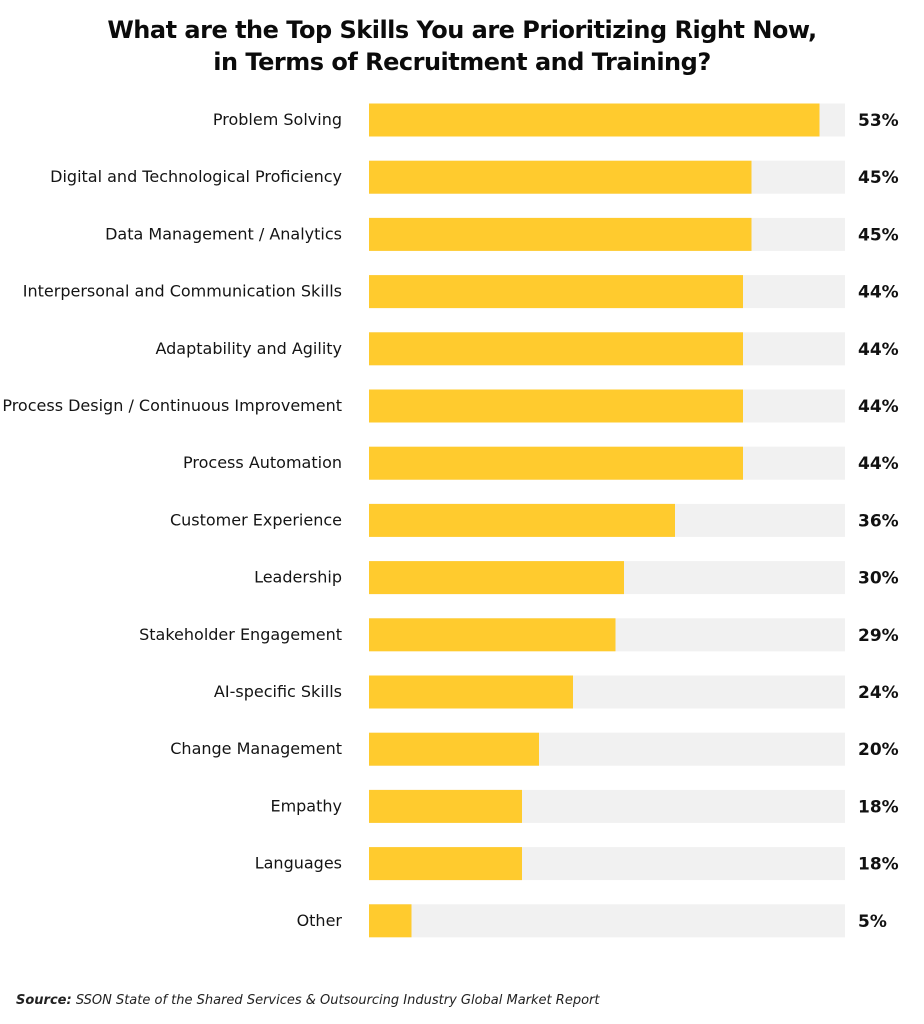 The width and height of the screenshot is (924, 1024). I want to click on bar-row: Stakeholder Engagement 29%, so click(519, 635).